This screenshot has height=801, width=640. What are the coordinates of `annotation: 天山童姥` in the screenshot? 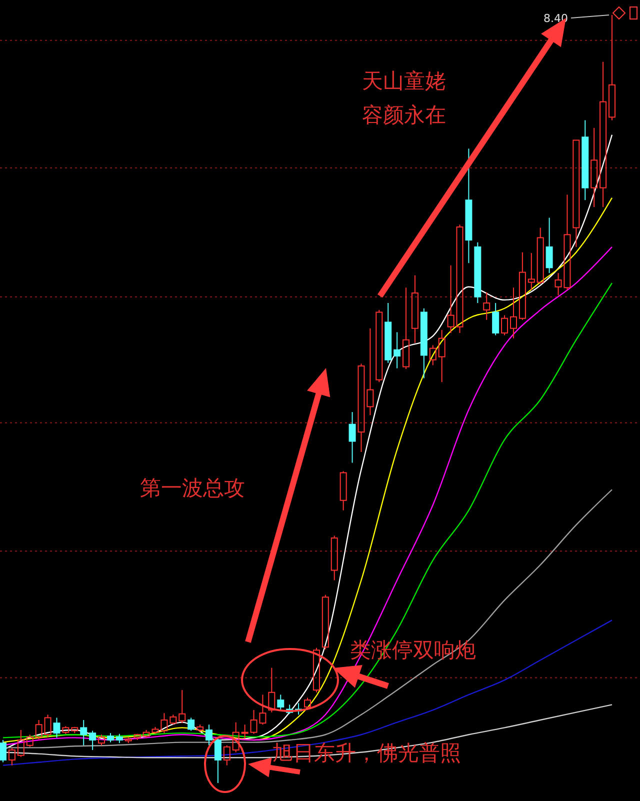 It's located at (404, 81).